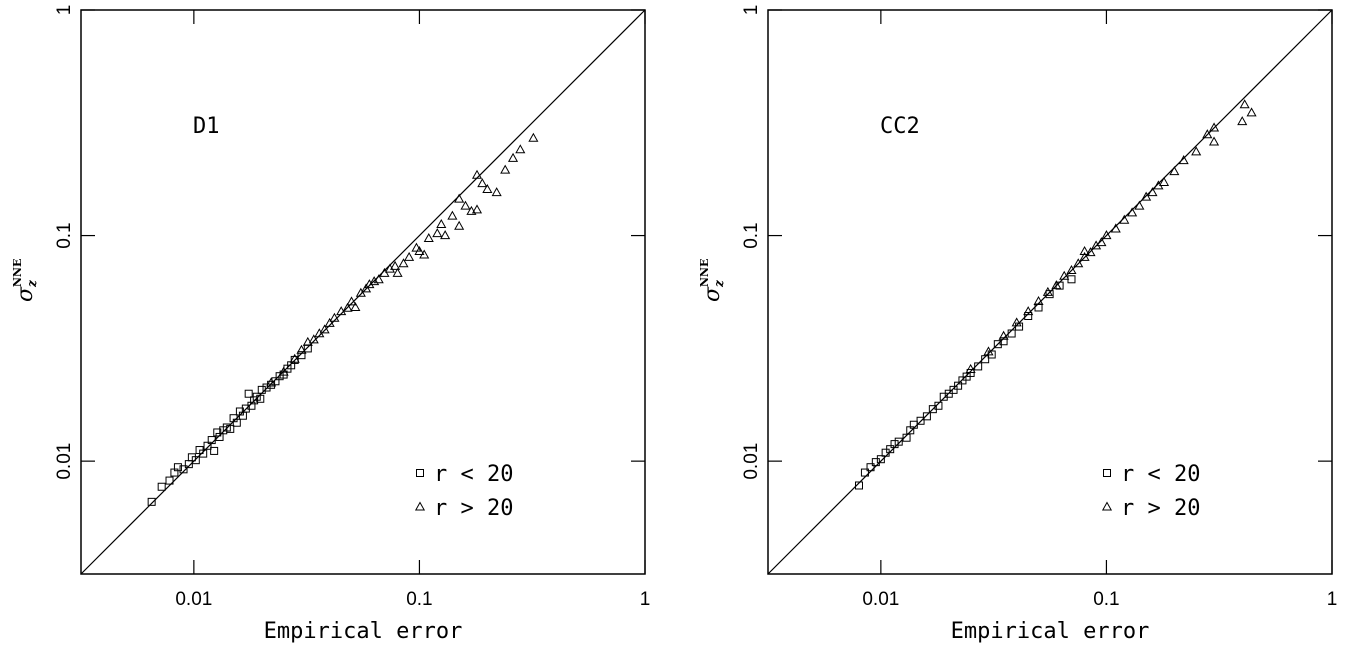 The width and height of the screenshot is (1346, 648). What do you see at coordinates (206, 126) in the screenshot?
I see `panel-annotation: D1` at bounding box center [206, 126].